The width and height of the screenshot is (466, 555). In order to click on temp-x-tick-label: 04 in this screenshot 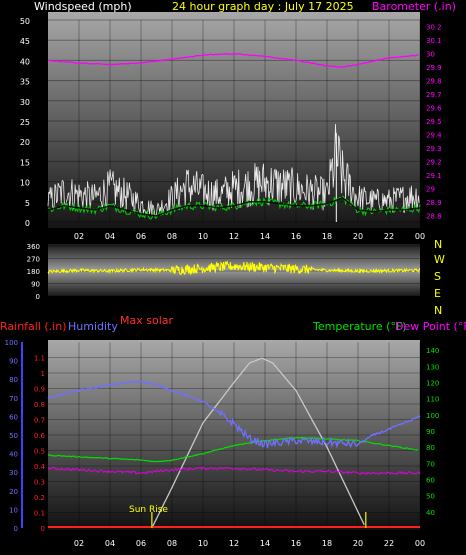, I will do `click(110, 543)`.